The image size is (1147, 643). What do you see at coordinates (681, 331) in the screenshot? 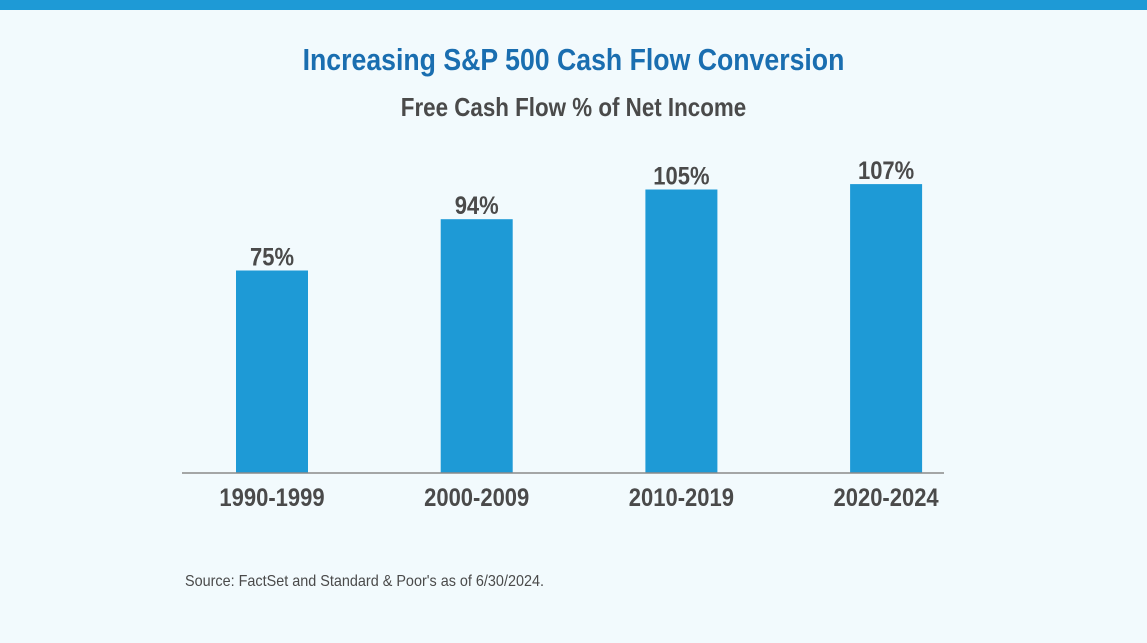
I see `bar-2010-2019` at bounding box center [681, 331].